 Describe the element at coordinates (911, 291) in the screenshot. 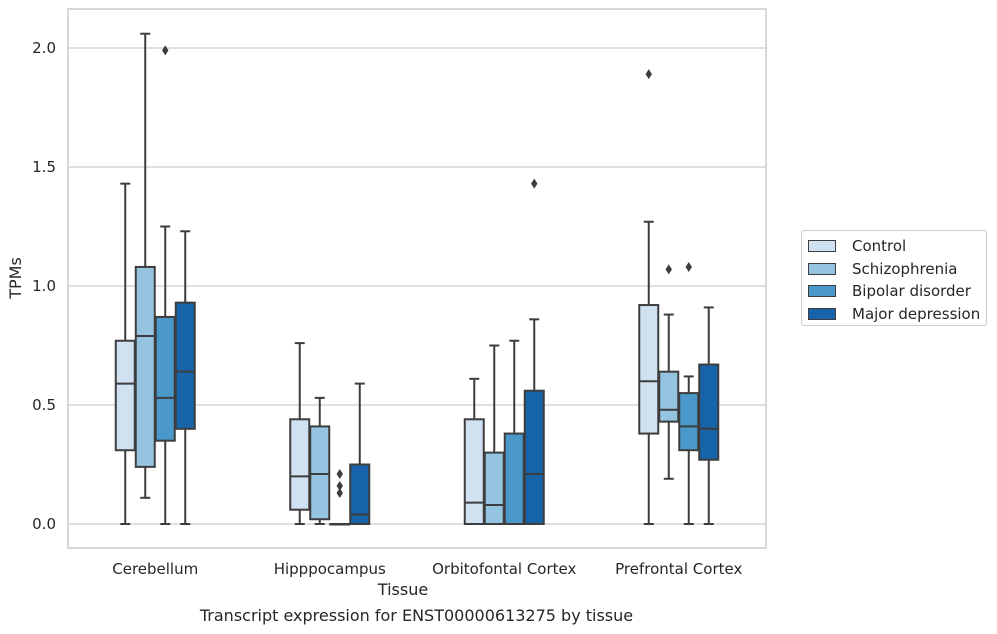

I see `legend-label: Bipolar disorder` at that location.